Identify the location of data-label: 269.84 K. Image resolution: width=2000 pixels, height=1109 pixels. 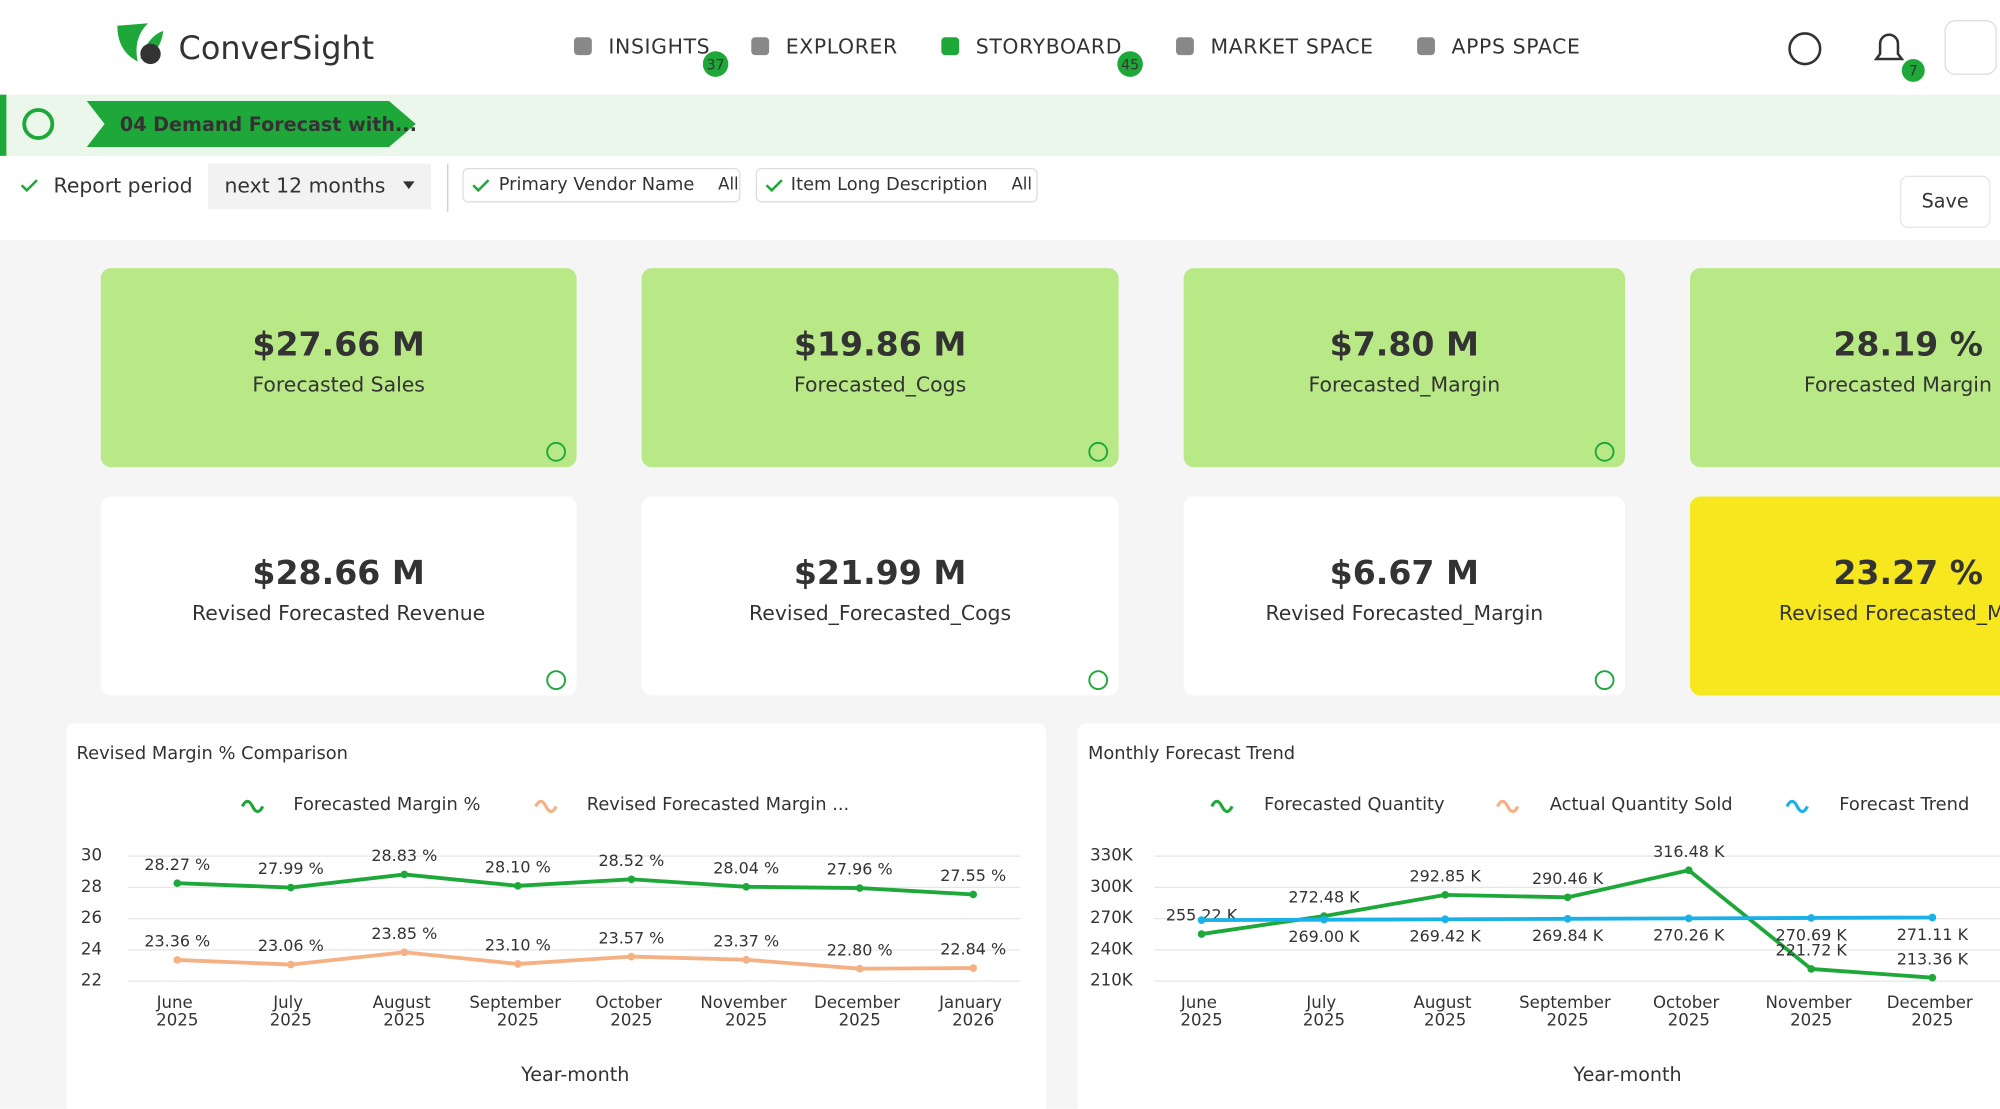
(1568, 935).